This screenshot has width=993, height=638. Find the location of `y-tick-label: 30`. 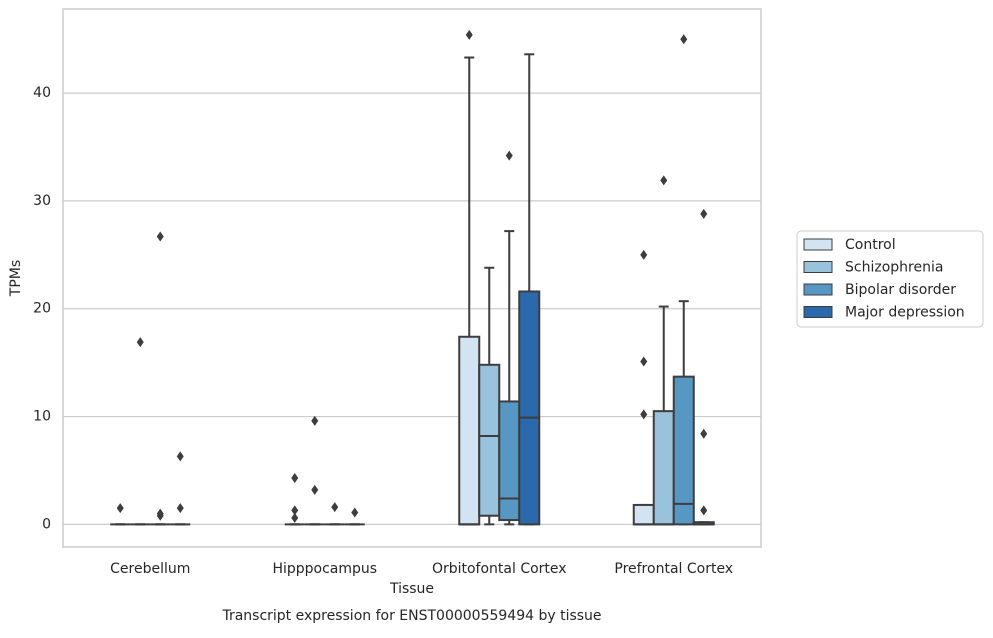

y-tick-label: 30 is located at coordinates (42, 201).